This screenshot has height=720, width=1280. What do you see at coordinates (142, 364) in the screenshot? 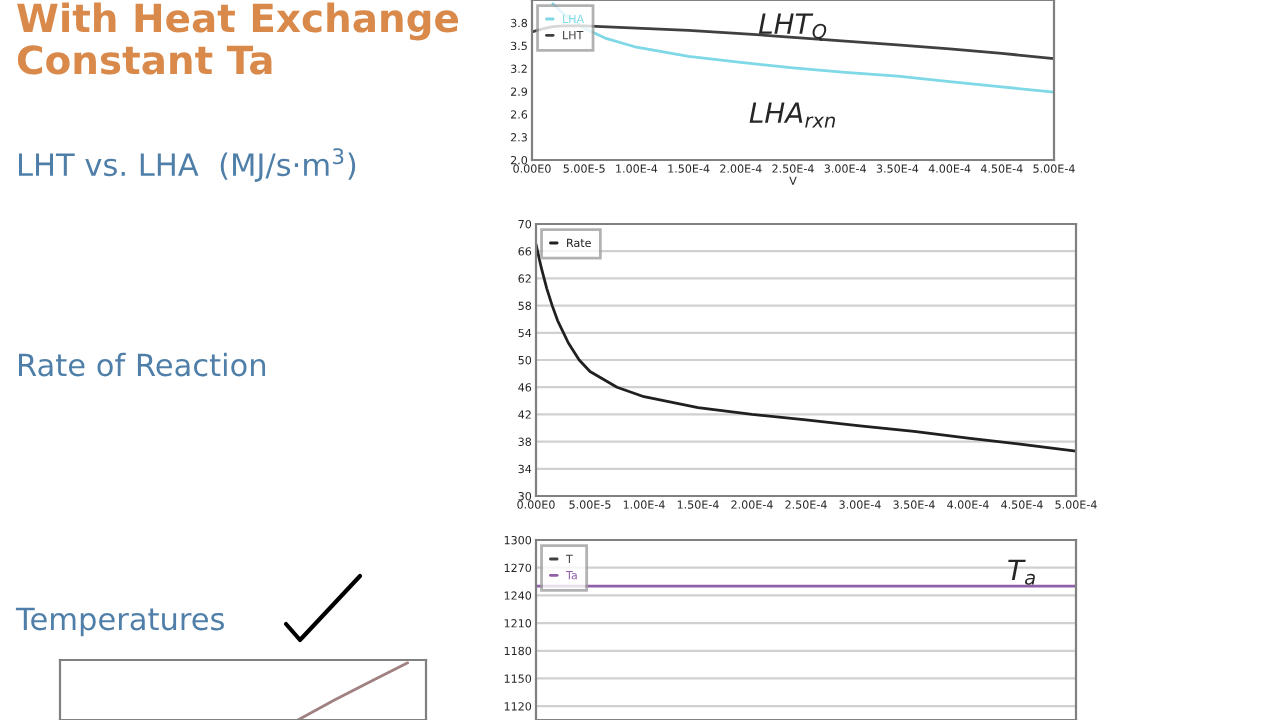
I see `text: Rate of Reaction` at bounding box center [142, 364].